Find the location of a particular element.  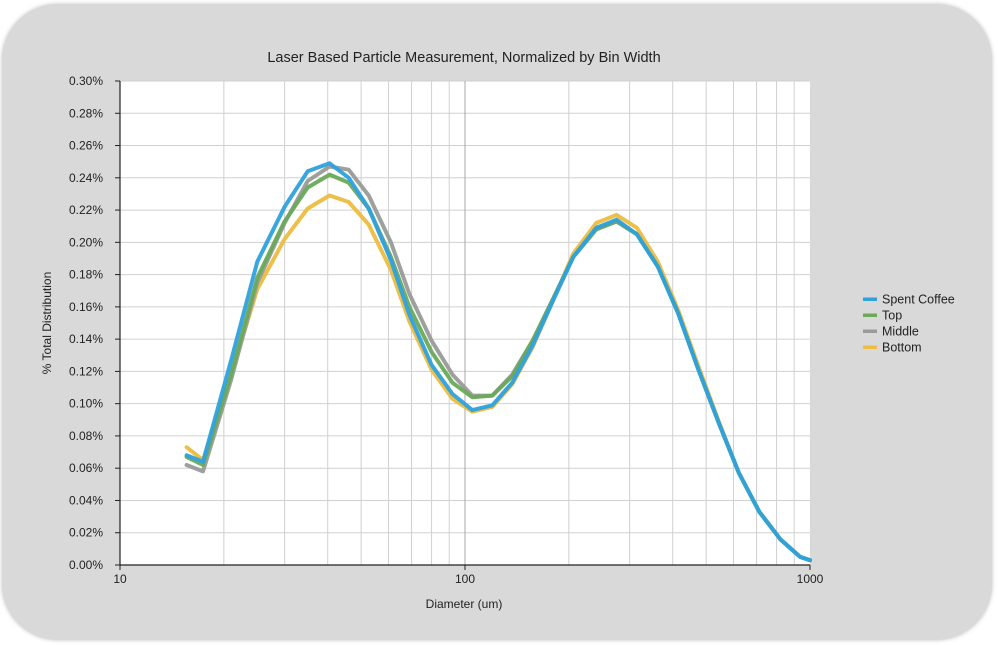

x-tick-label: 1000 is located at coordinates (810, 579).